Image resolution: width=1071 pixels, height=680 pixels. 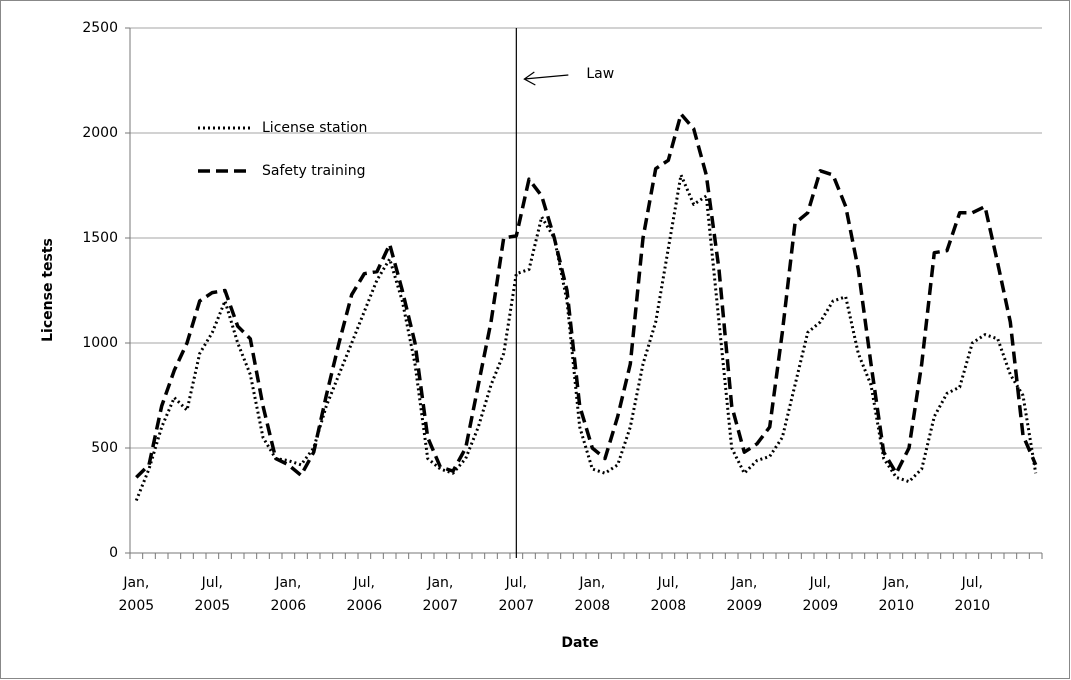 What do you see at coordinates (669, 594) in the screenshot?
I see `x-tick-label: Jul, 2008` at bounding box center [669, 594].